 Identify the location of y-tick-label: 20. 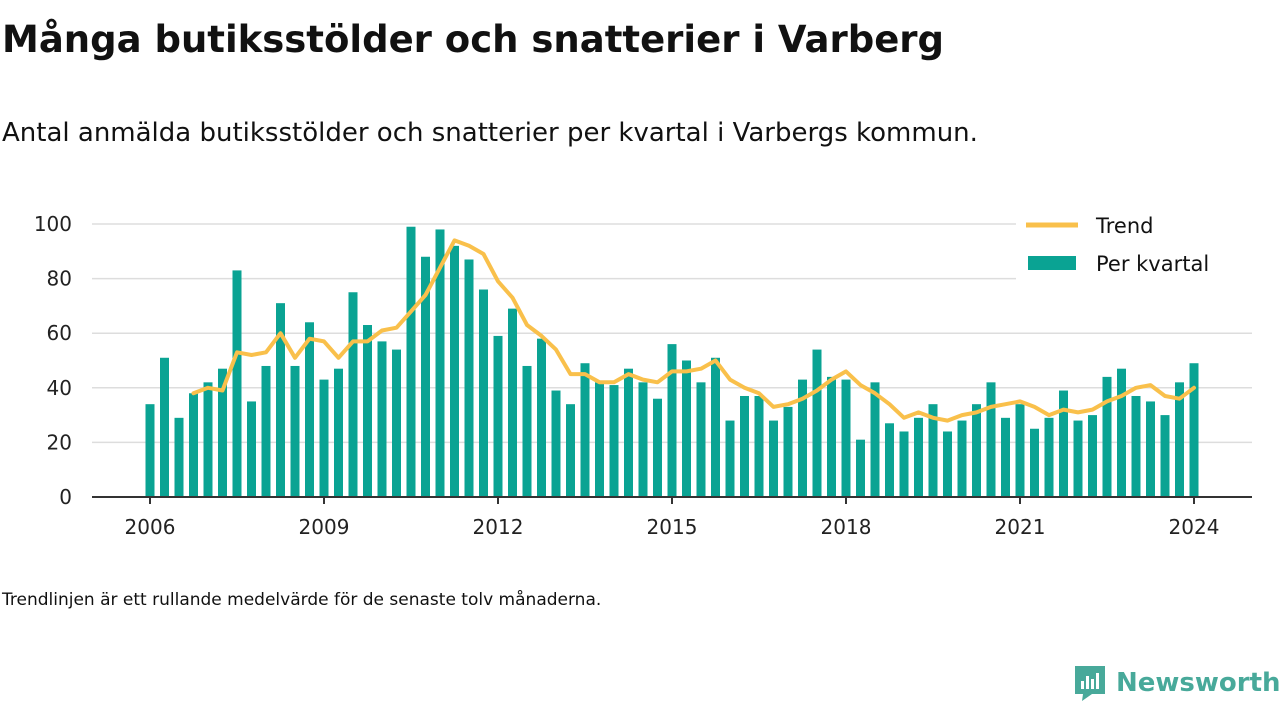
(59, 442).